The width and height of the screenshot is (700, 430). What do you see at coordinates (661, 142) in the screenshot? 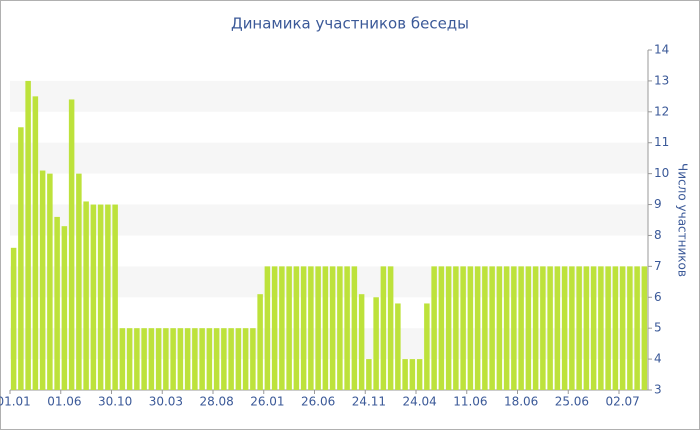
I see `y-tick-label: 11` at bounding box center [661, 142].